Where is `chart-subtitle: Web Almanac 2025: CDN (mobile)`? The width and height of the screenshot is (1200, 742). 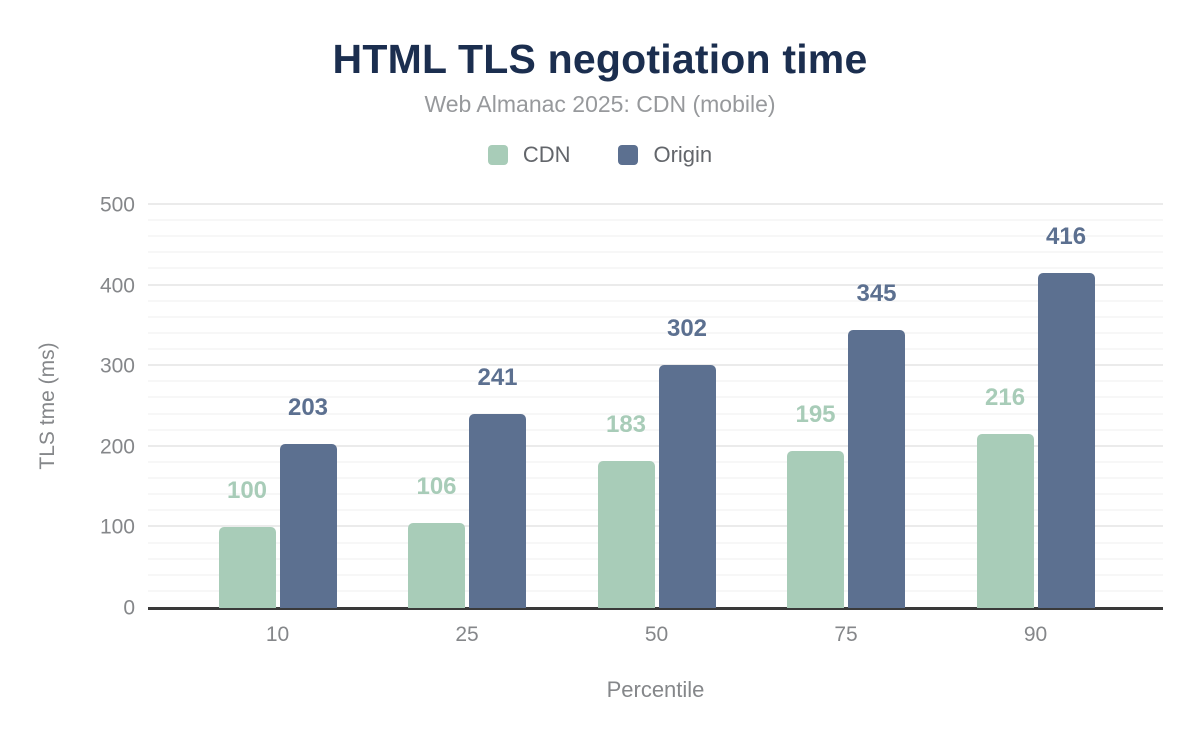
chart-subtitle: Web Almanac 2025: CDN (mobile) is located at coordinates (600, 104).